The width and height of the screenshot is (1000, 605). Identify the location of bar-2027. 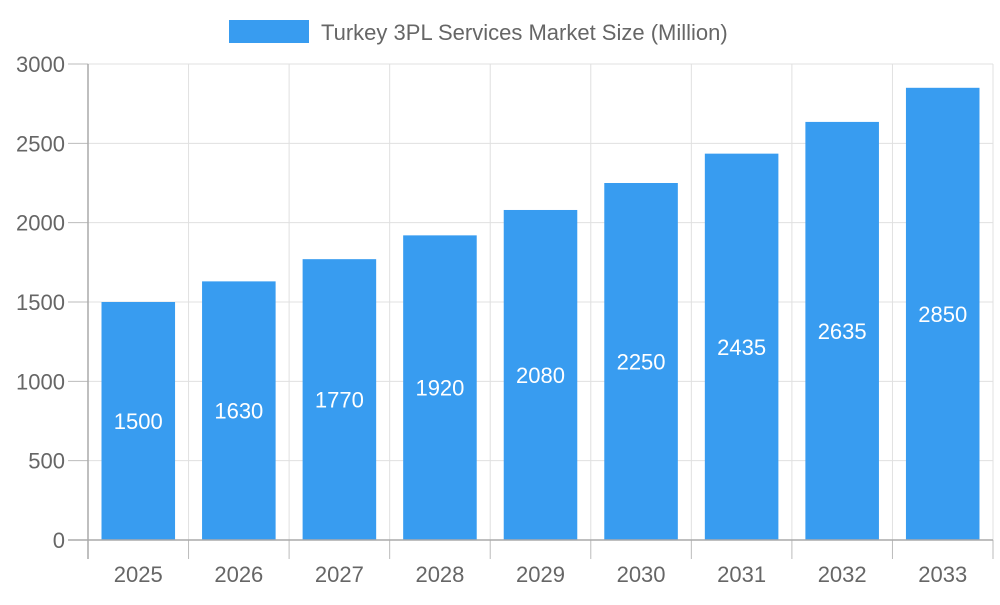
(339, 399).